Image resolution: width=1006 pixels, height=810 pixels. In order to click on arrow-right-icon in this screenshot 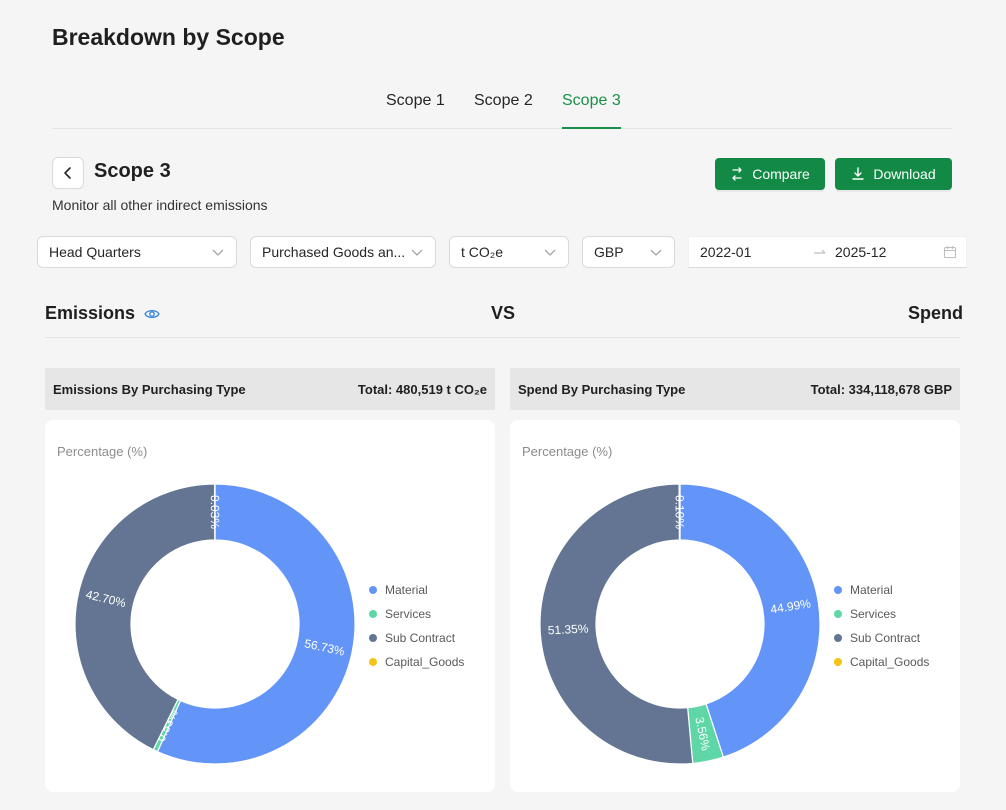, I will do `click(820, 251)`.